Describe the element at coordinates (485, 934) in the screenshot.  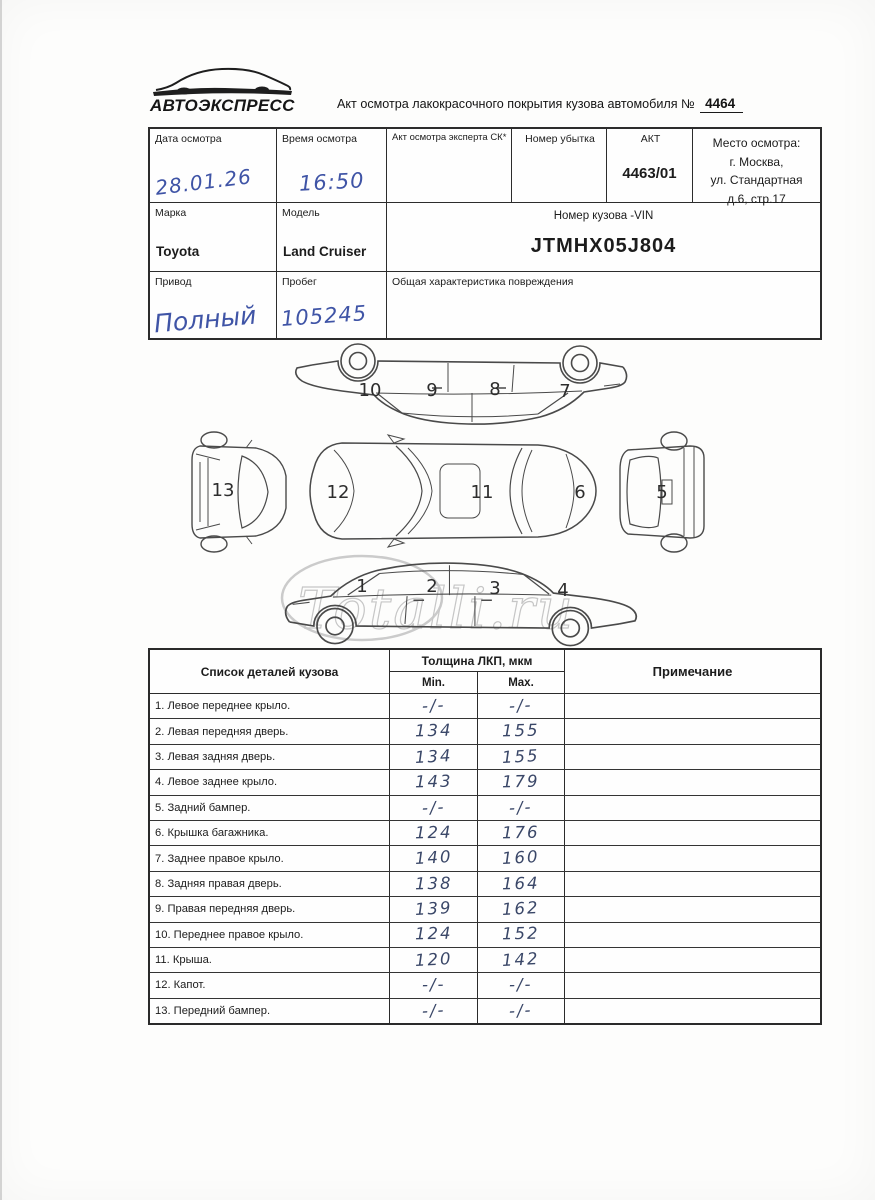
I see `table-row: 10. Переднее правое крыло. 124 152` at that location.